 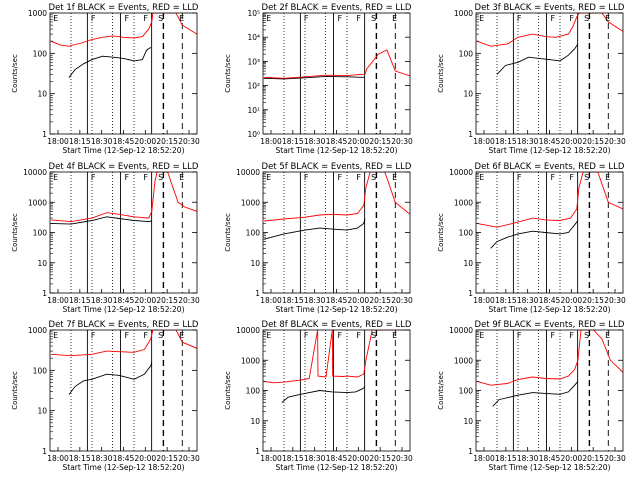 What do you see at coordinates (337, 325) in the screenshot?
I see `panel-title: Det 8f BLACK = Events, RED = LLD` at bounding box center [337, 325].